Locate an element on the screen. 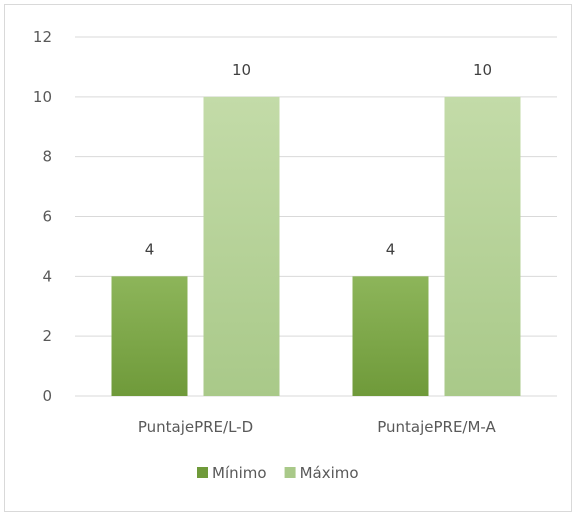 The height and width of the screenshot is (518, 579). legend-label: Mínimo is located at coordinates (239, 473).